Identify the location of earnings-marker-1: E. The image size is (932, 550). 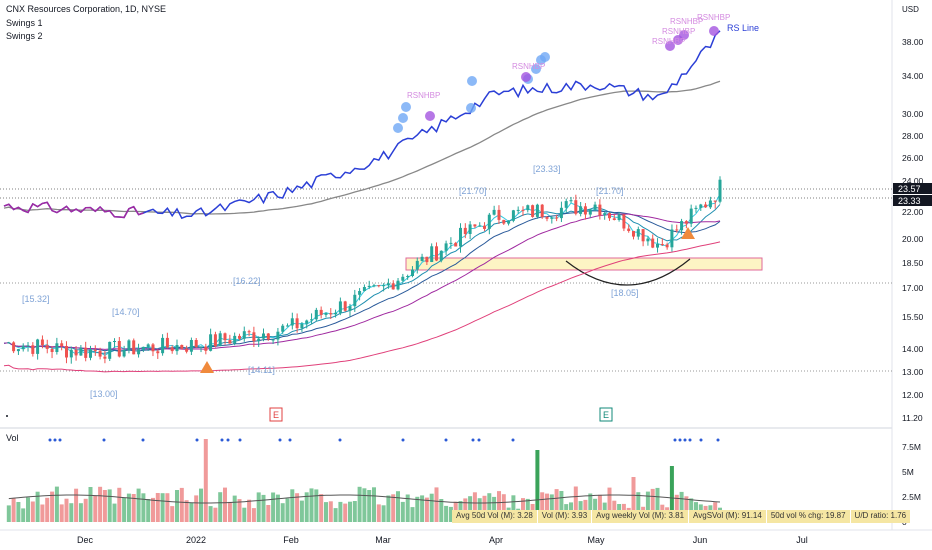
(276, 414).